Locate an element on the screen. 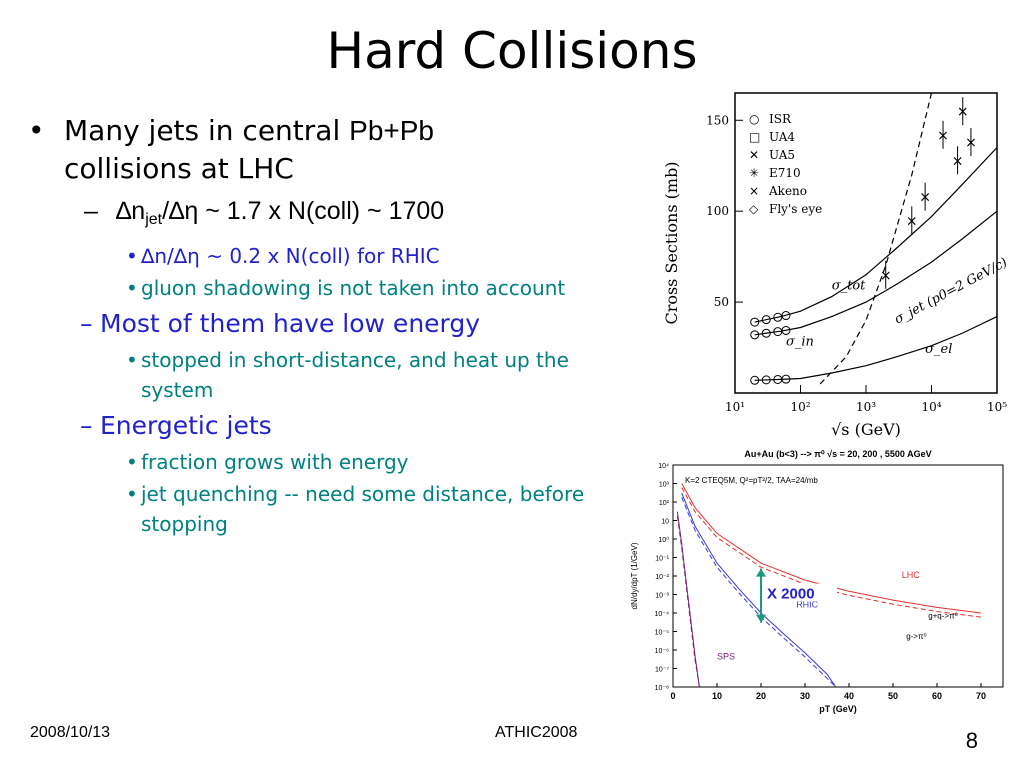  y-tick-label: 10⁻¹ is located at coordinates (662, 559).